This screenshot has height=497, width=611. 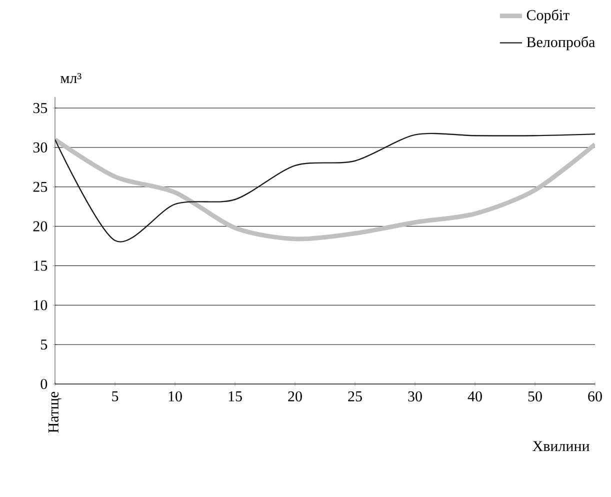 I want to click on x-tick-label: 5, so click(x=115, y=396).